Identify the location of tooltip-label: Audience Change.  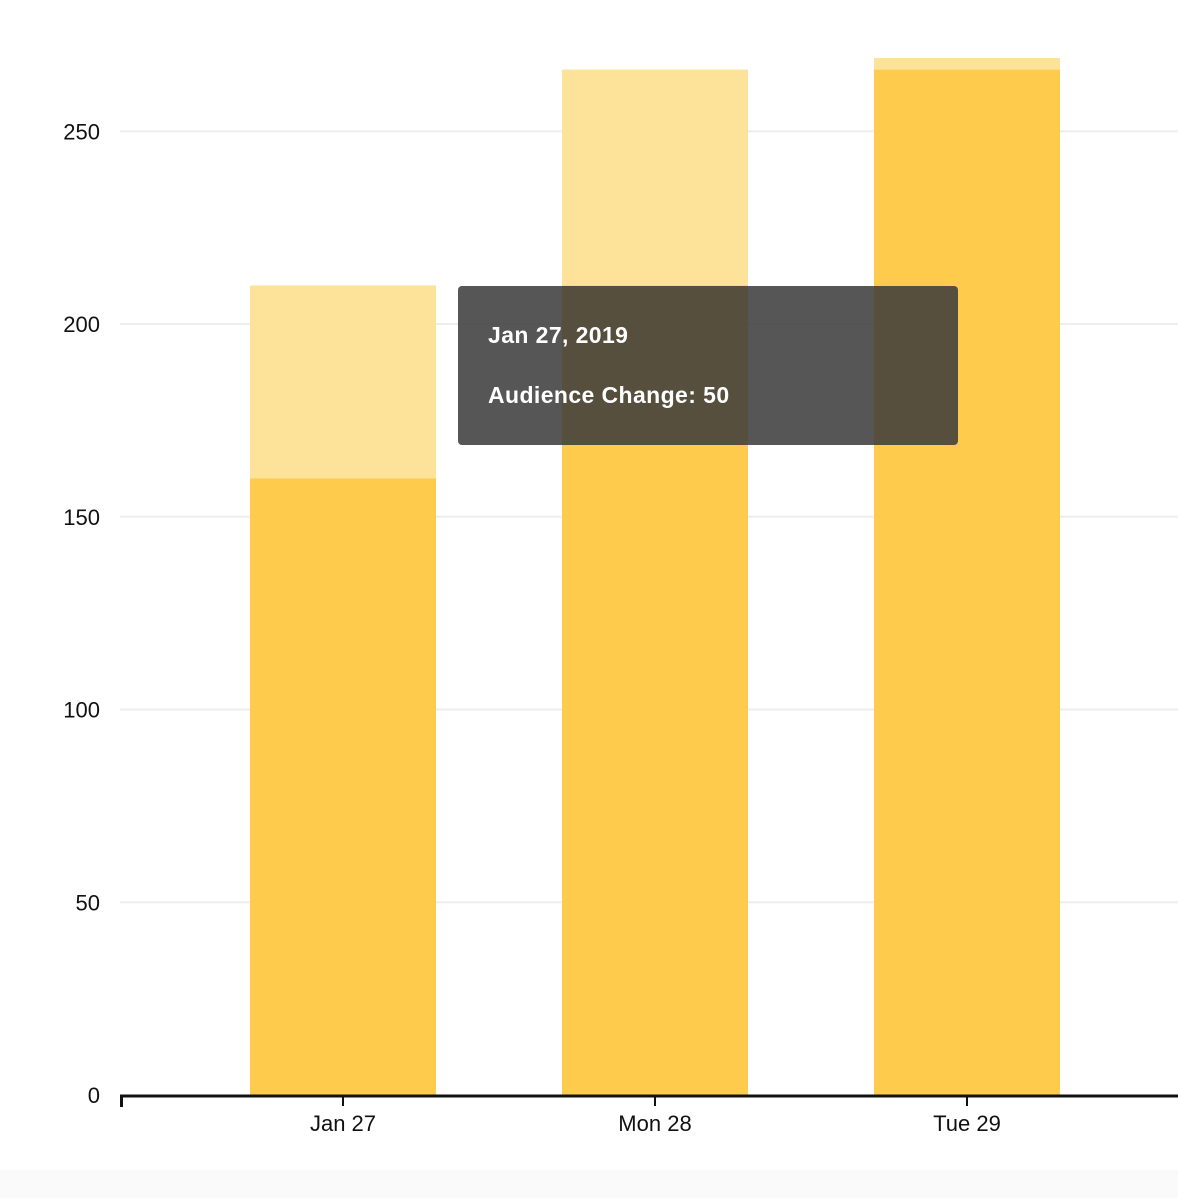
(588, 395).